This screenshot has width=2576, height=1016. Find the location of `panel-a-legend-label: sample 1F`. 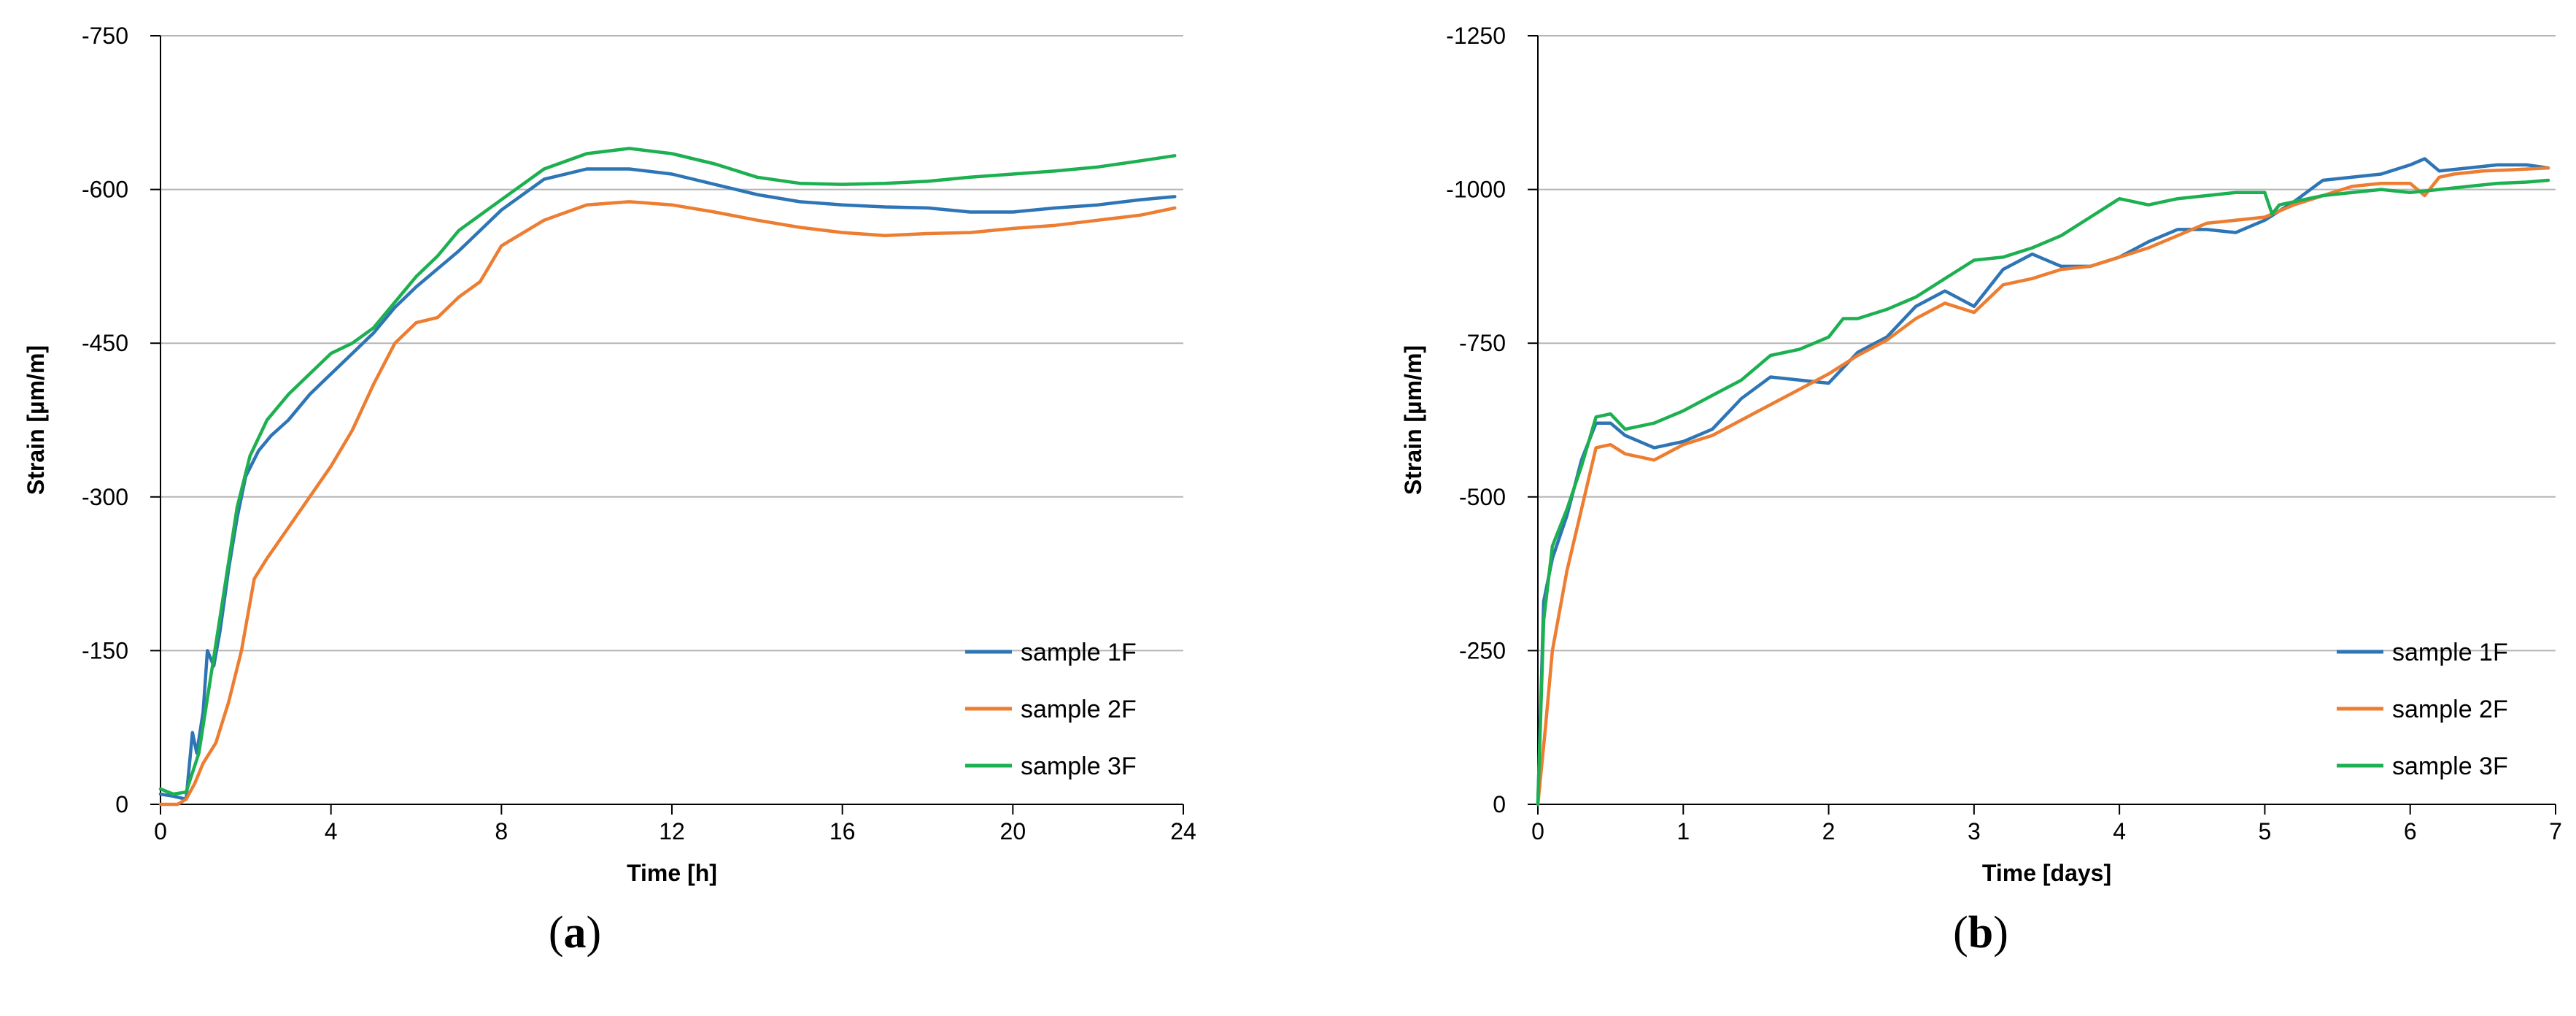

panel-a-legend-label: sample 1F is located at coordinates (1079, 652).